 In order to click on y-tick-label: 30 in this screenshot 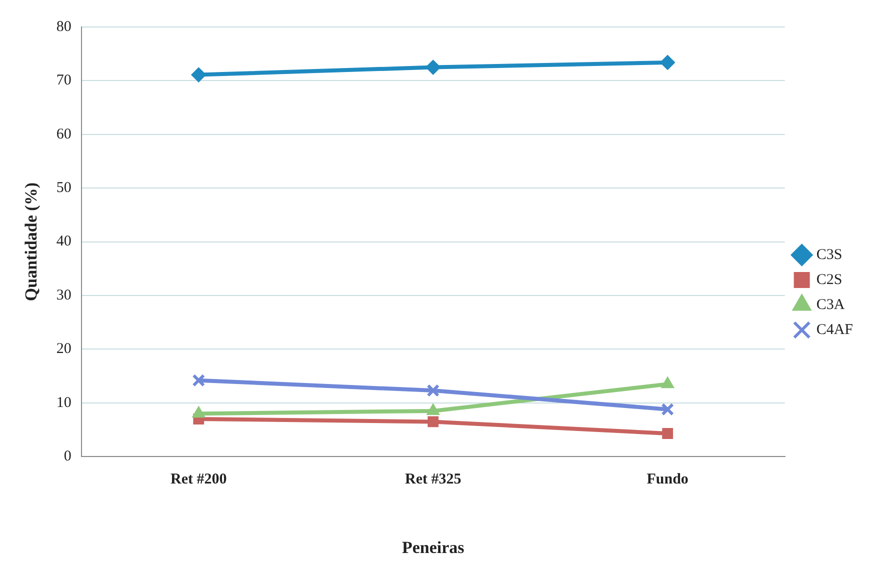, I will do `click(64, 295)`.